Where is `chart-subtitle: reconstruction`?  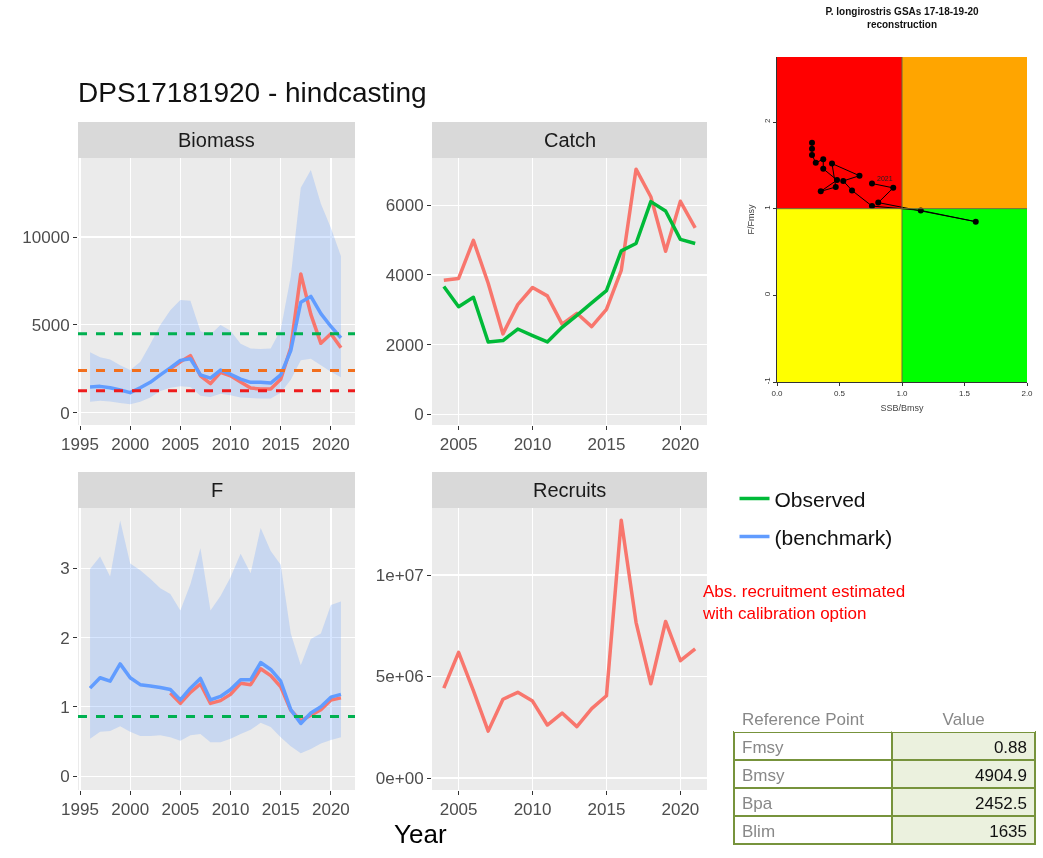
chart-subtitle: reconstruction is located at coordinates (902, 25).